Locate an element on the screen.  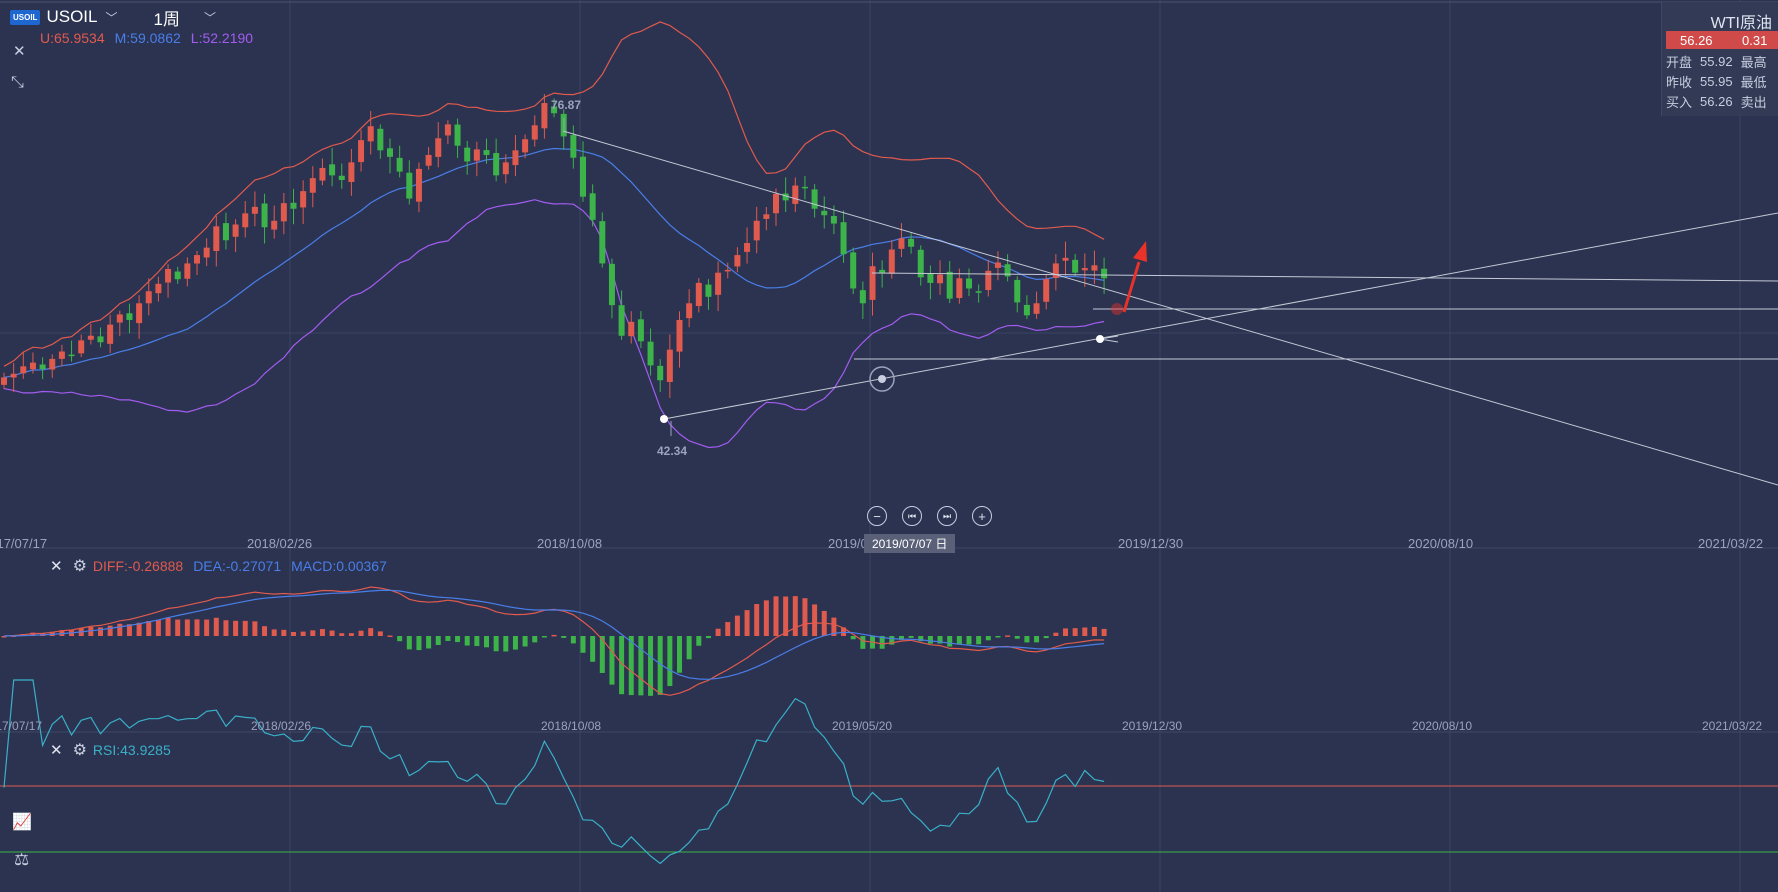
x-axis-label: 2020/08/10 is located at coordinates (1442, 726).